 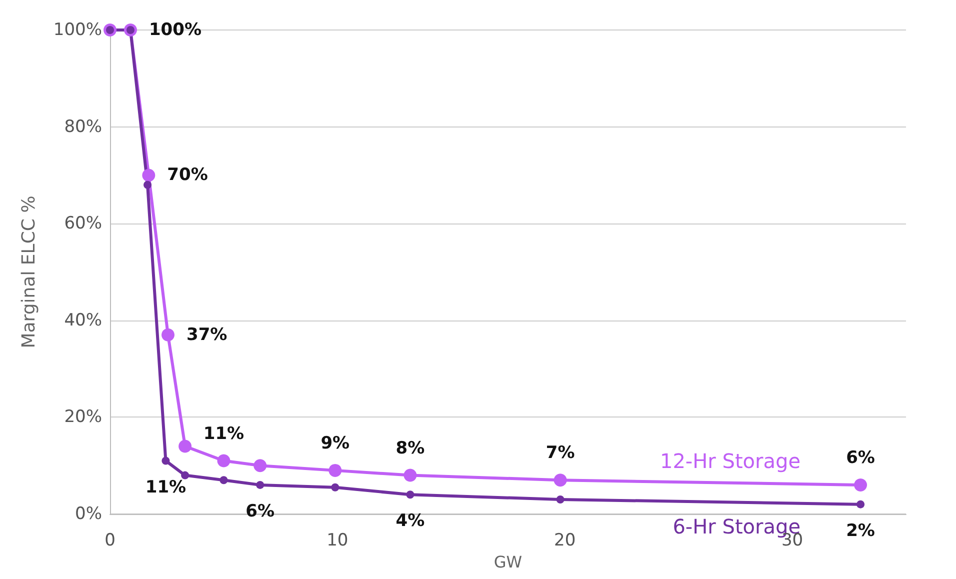 What do you see at coordinates (337, 540) in the screenshot?
I see `x-tick-label: 10` at bounding box center [337, 540].